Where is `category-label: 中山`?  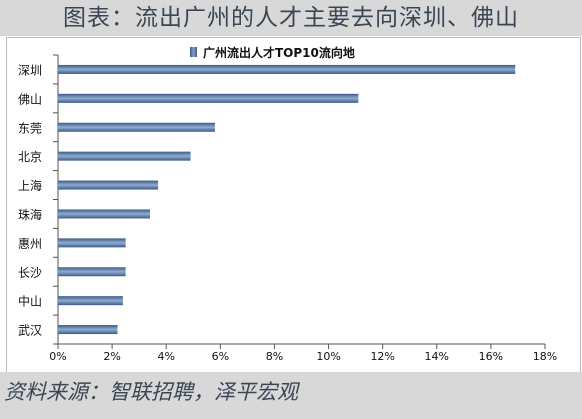
category-label: 中山 is located at coordinates (30, 301).